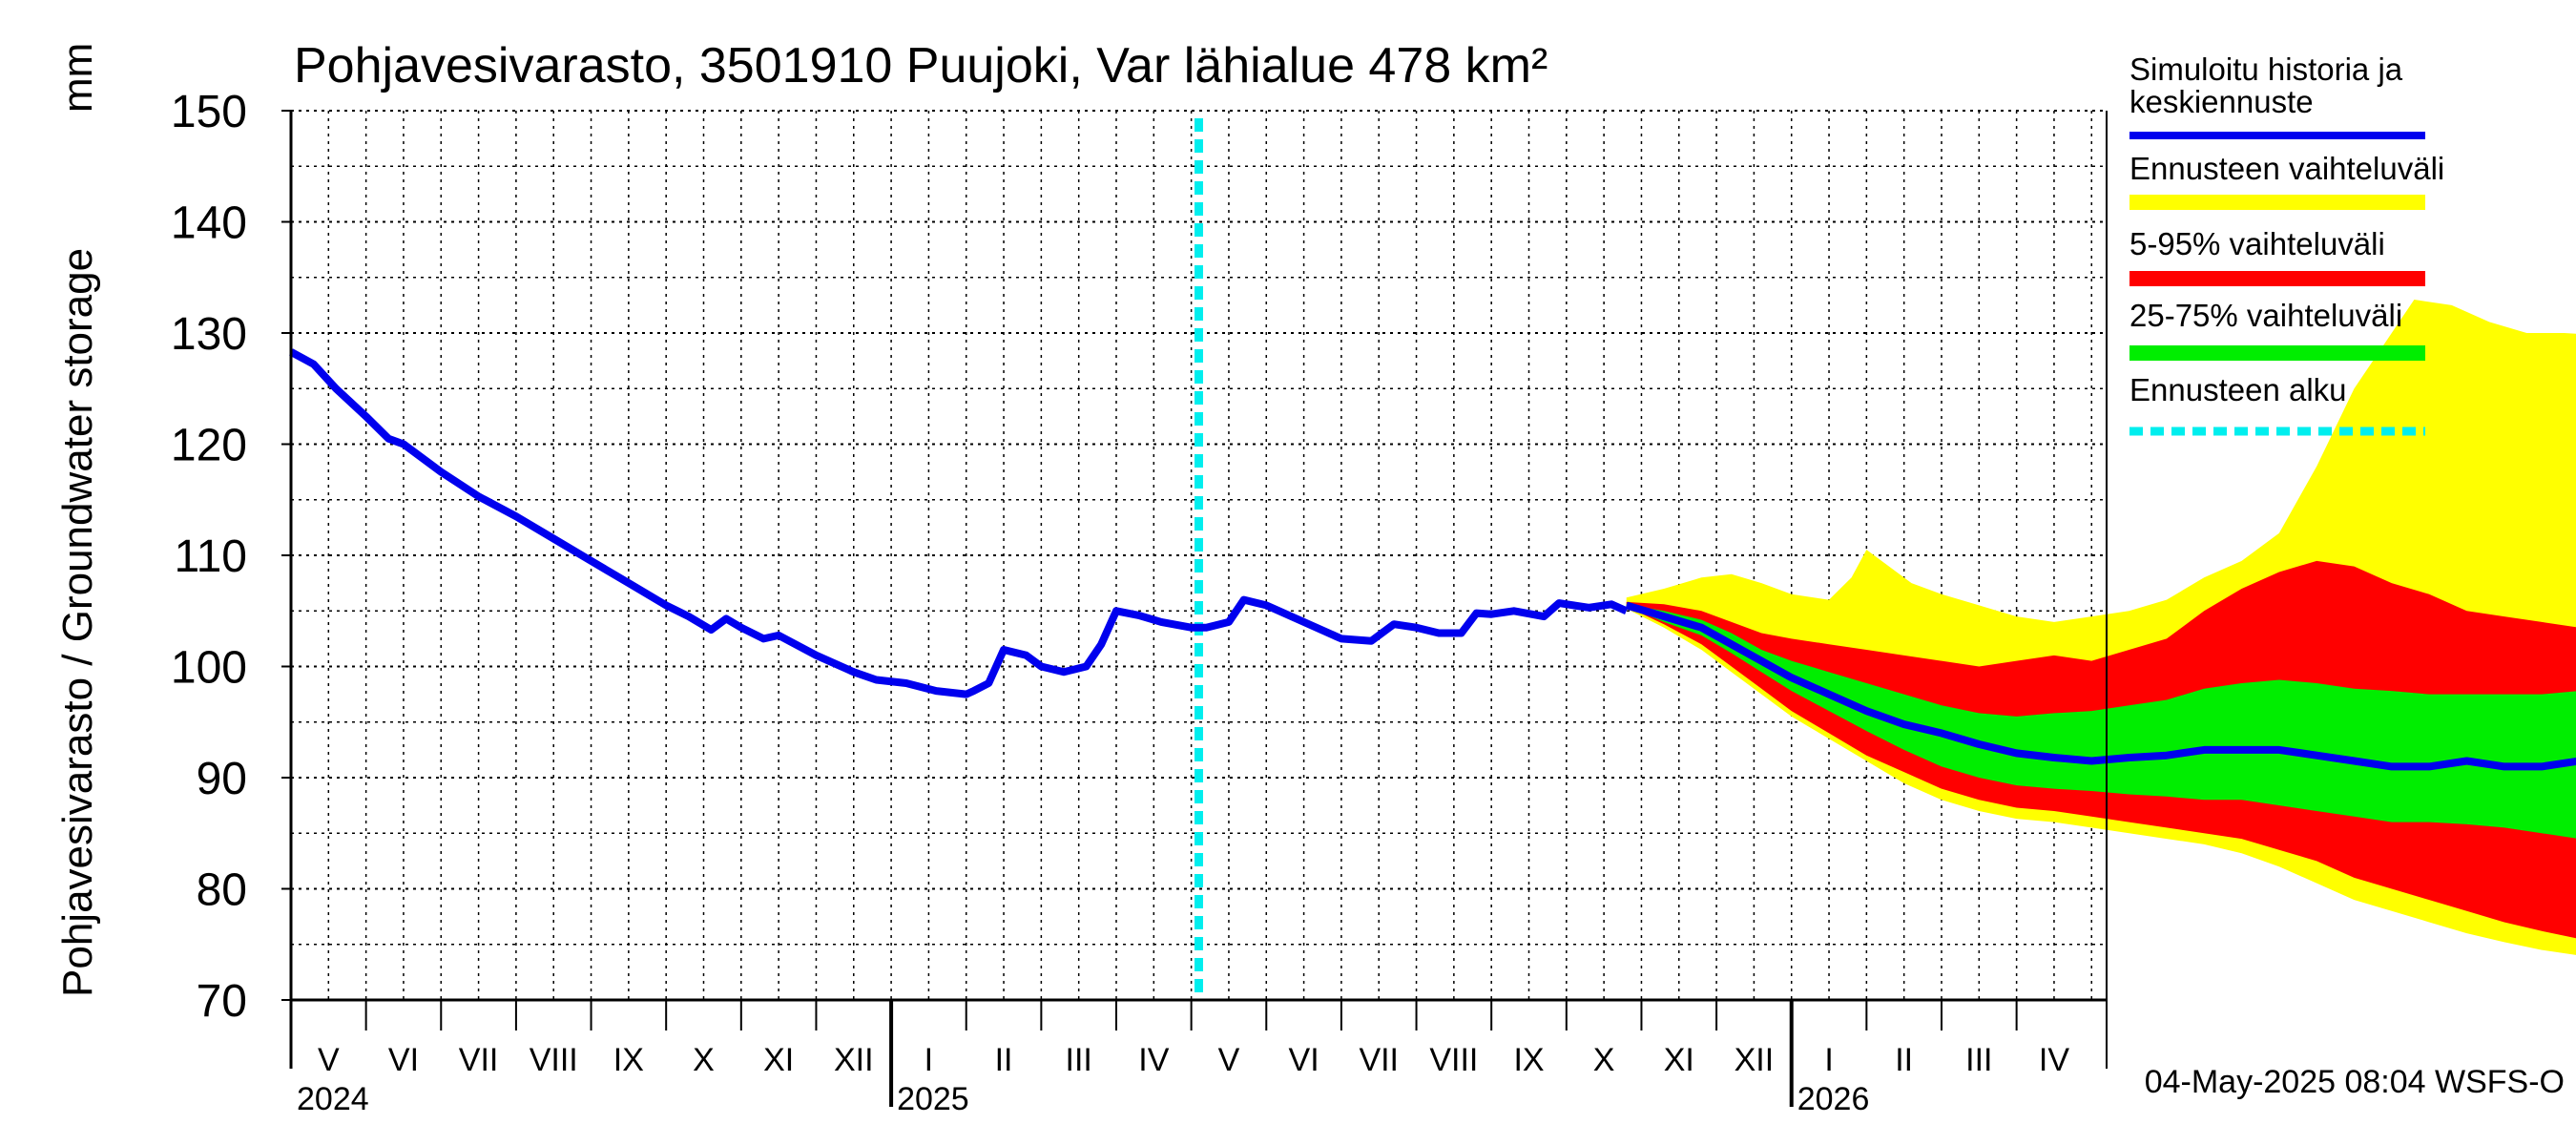 The image size is (2576, 1145). What do you see at coordinates (933, 1099) in the screenshot?
I see `x-year-label: 2025` at bounding box center [933, 1099].